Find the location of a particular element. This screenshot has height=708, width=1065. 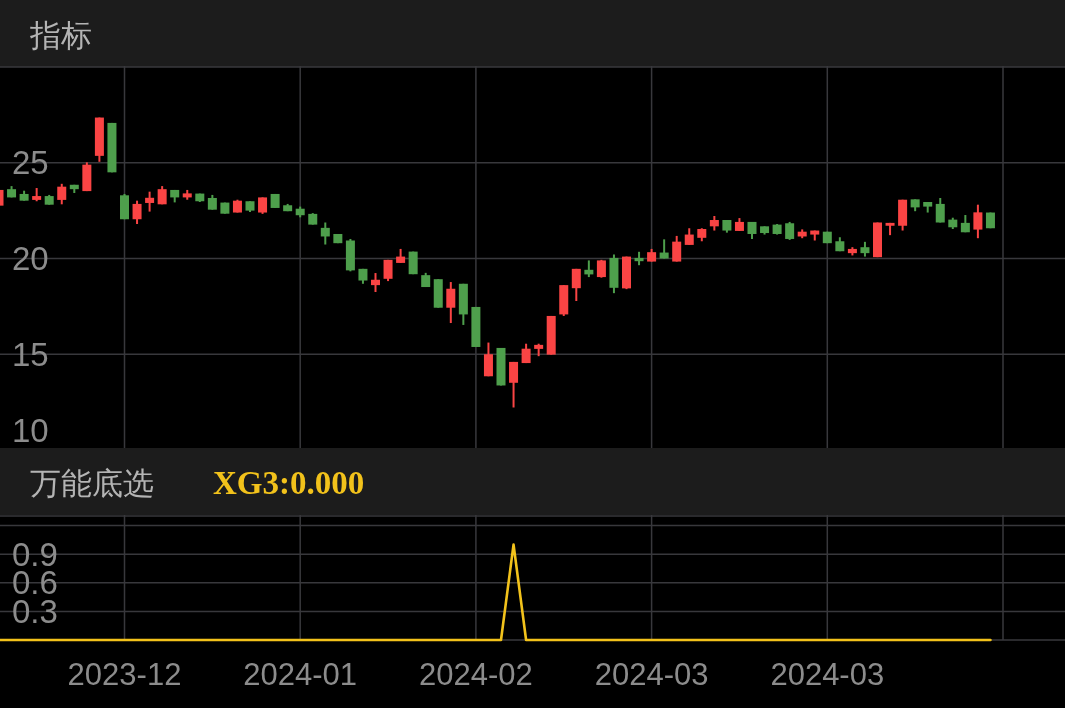

chart-subtitle: XG3:0.000 is located at coordinates (289, 483).